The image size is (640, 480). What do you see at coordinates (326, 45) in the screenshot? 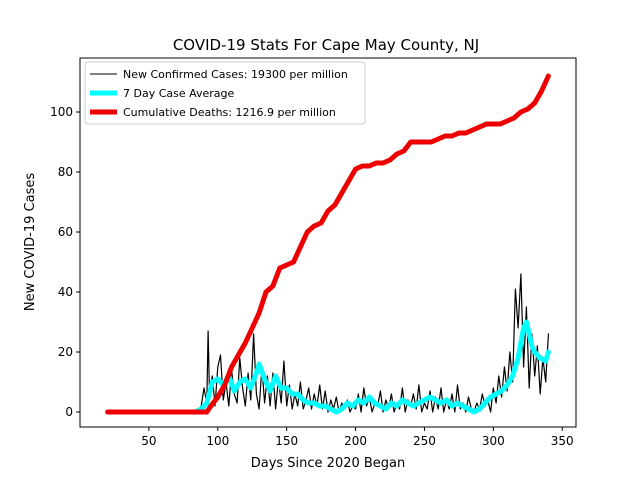
I see `chart-title: COVID-19 Stats For Cape May County, NJ` at bounding box center [326, 45].